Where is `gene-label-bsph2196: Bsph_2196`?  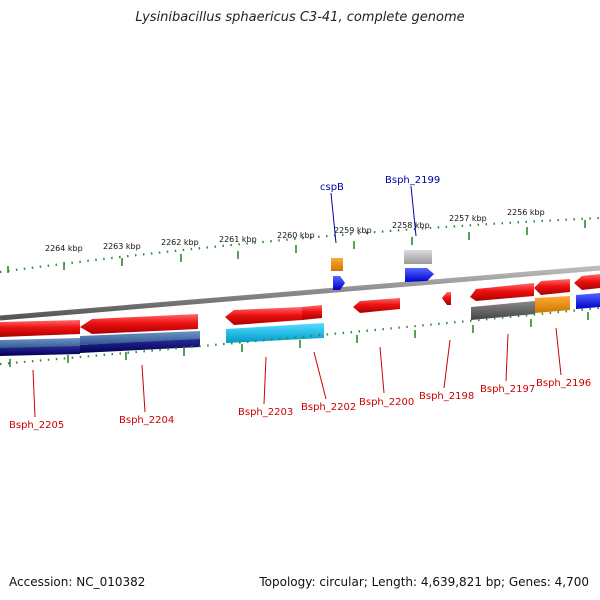 gene-label-bsph2196: Bsph_2196 is located at coordinates (563, 383).